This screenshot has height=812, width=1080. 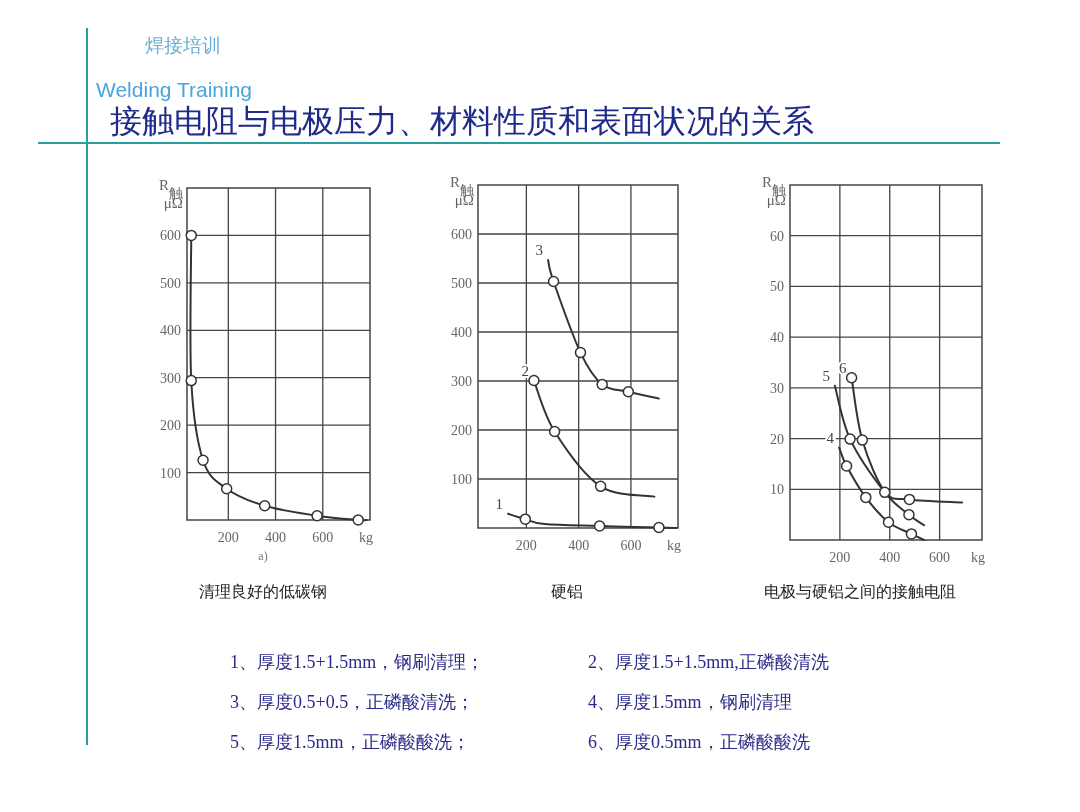 What do you see at coordinates (499, 503) in the screenshot?
I see `series-label: 1` at bounding box center [499, 503].